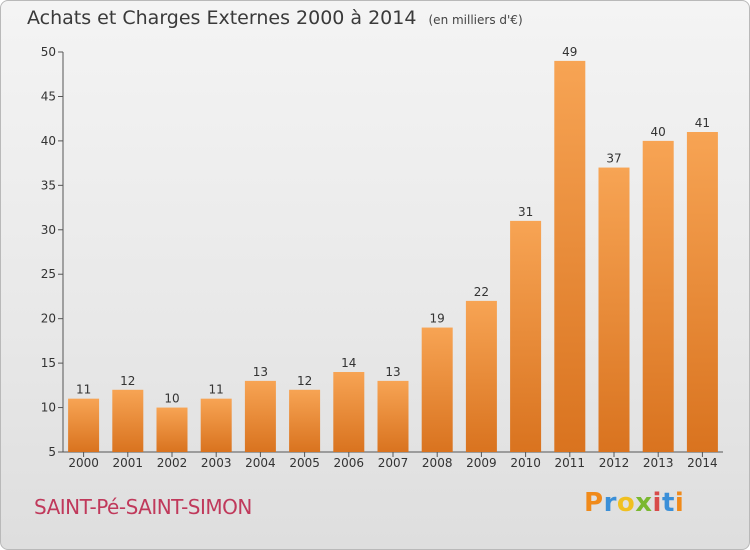 The image size is (750, 550). Describe the element at coordinates (348, 363) in the screenshot. I see `data-label: 14` at that location.